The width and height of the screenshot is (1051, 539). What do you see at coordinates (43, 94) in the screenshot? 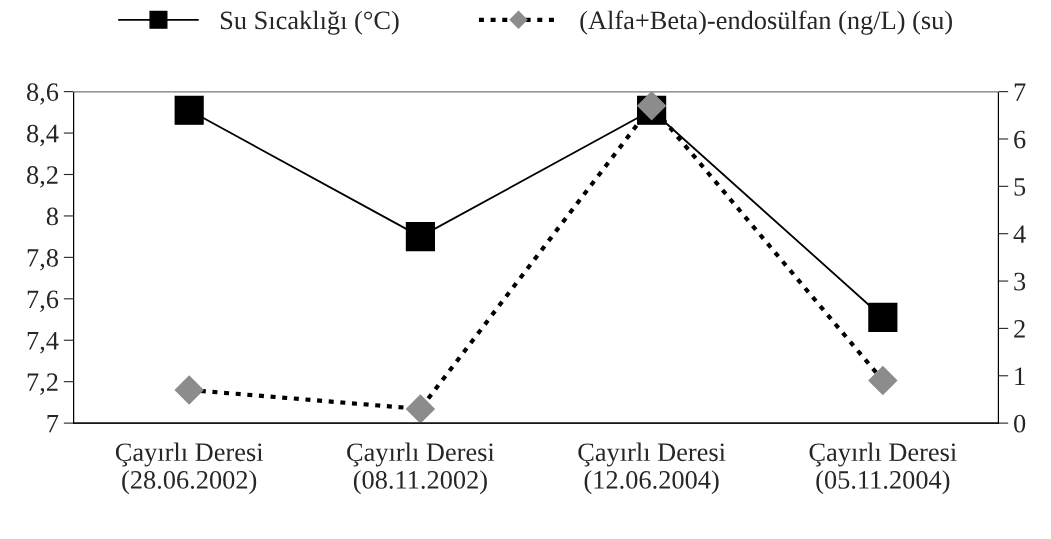
I see `y-tick-label: 8,6` at bounding box center [43, 94].